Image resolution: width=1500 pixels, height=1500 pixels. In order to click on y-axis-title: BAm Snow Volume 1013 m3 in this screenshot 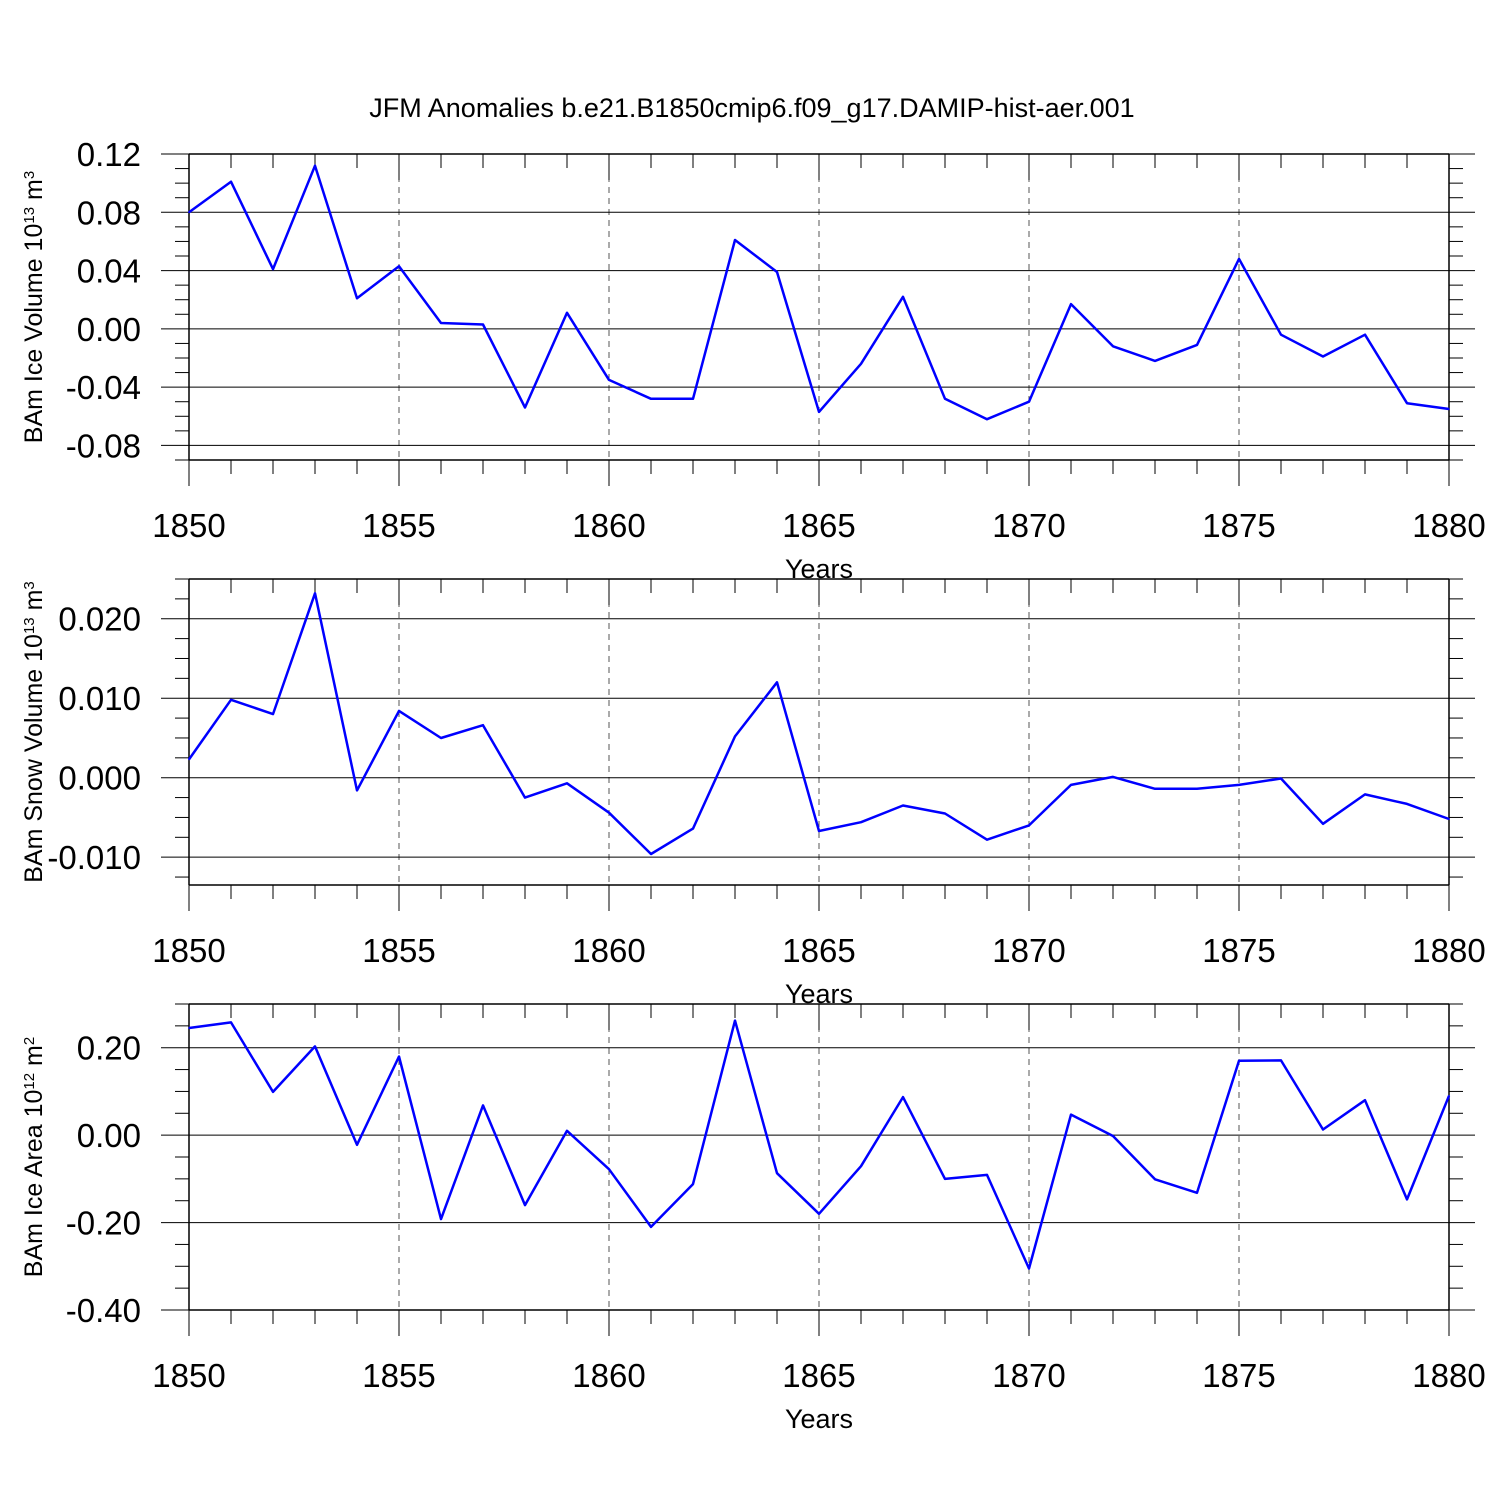, I will do `click(34, 732)`.